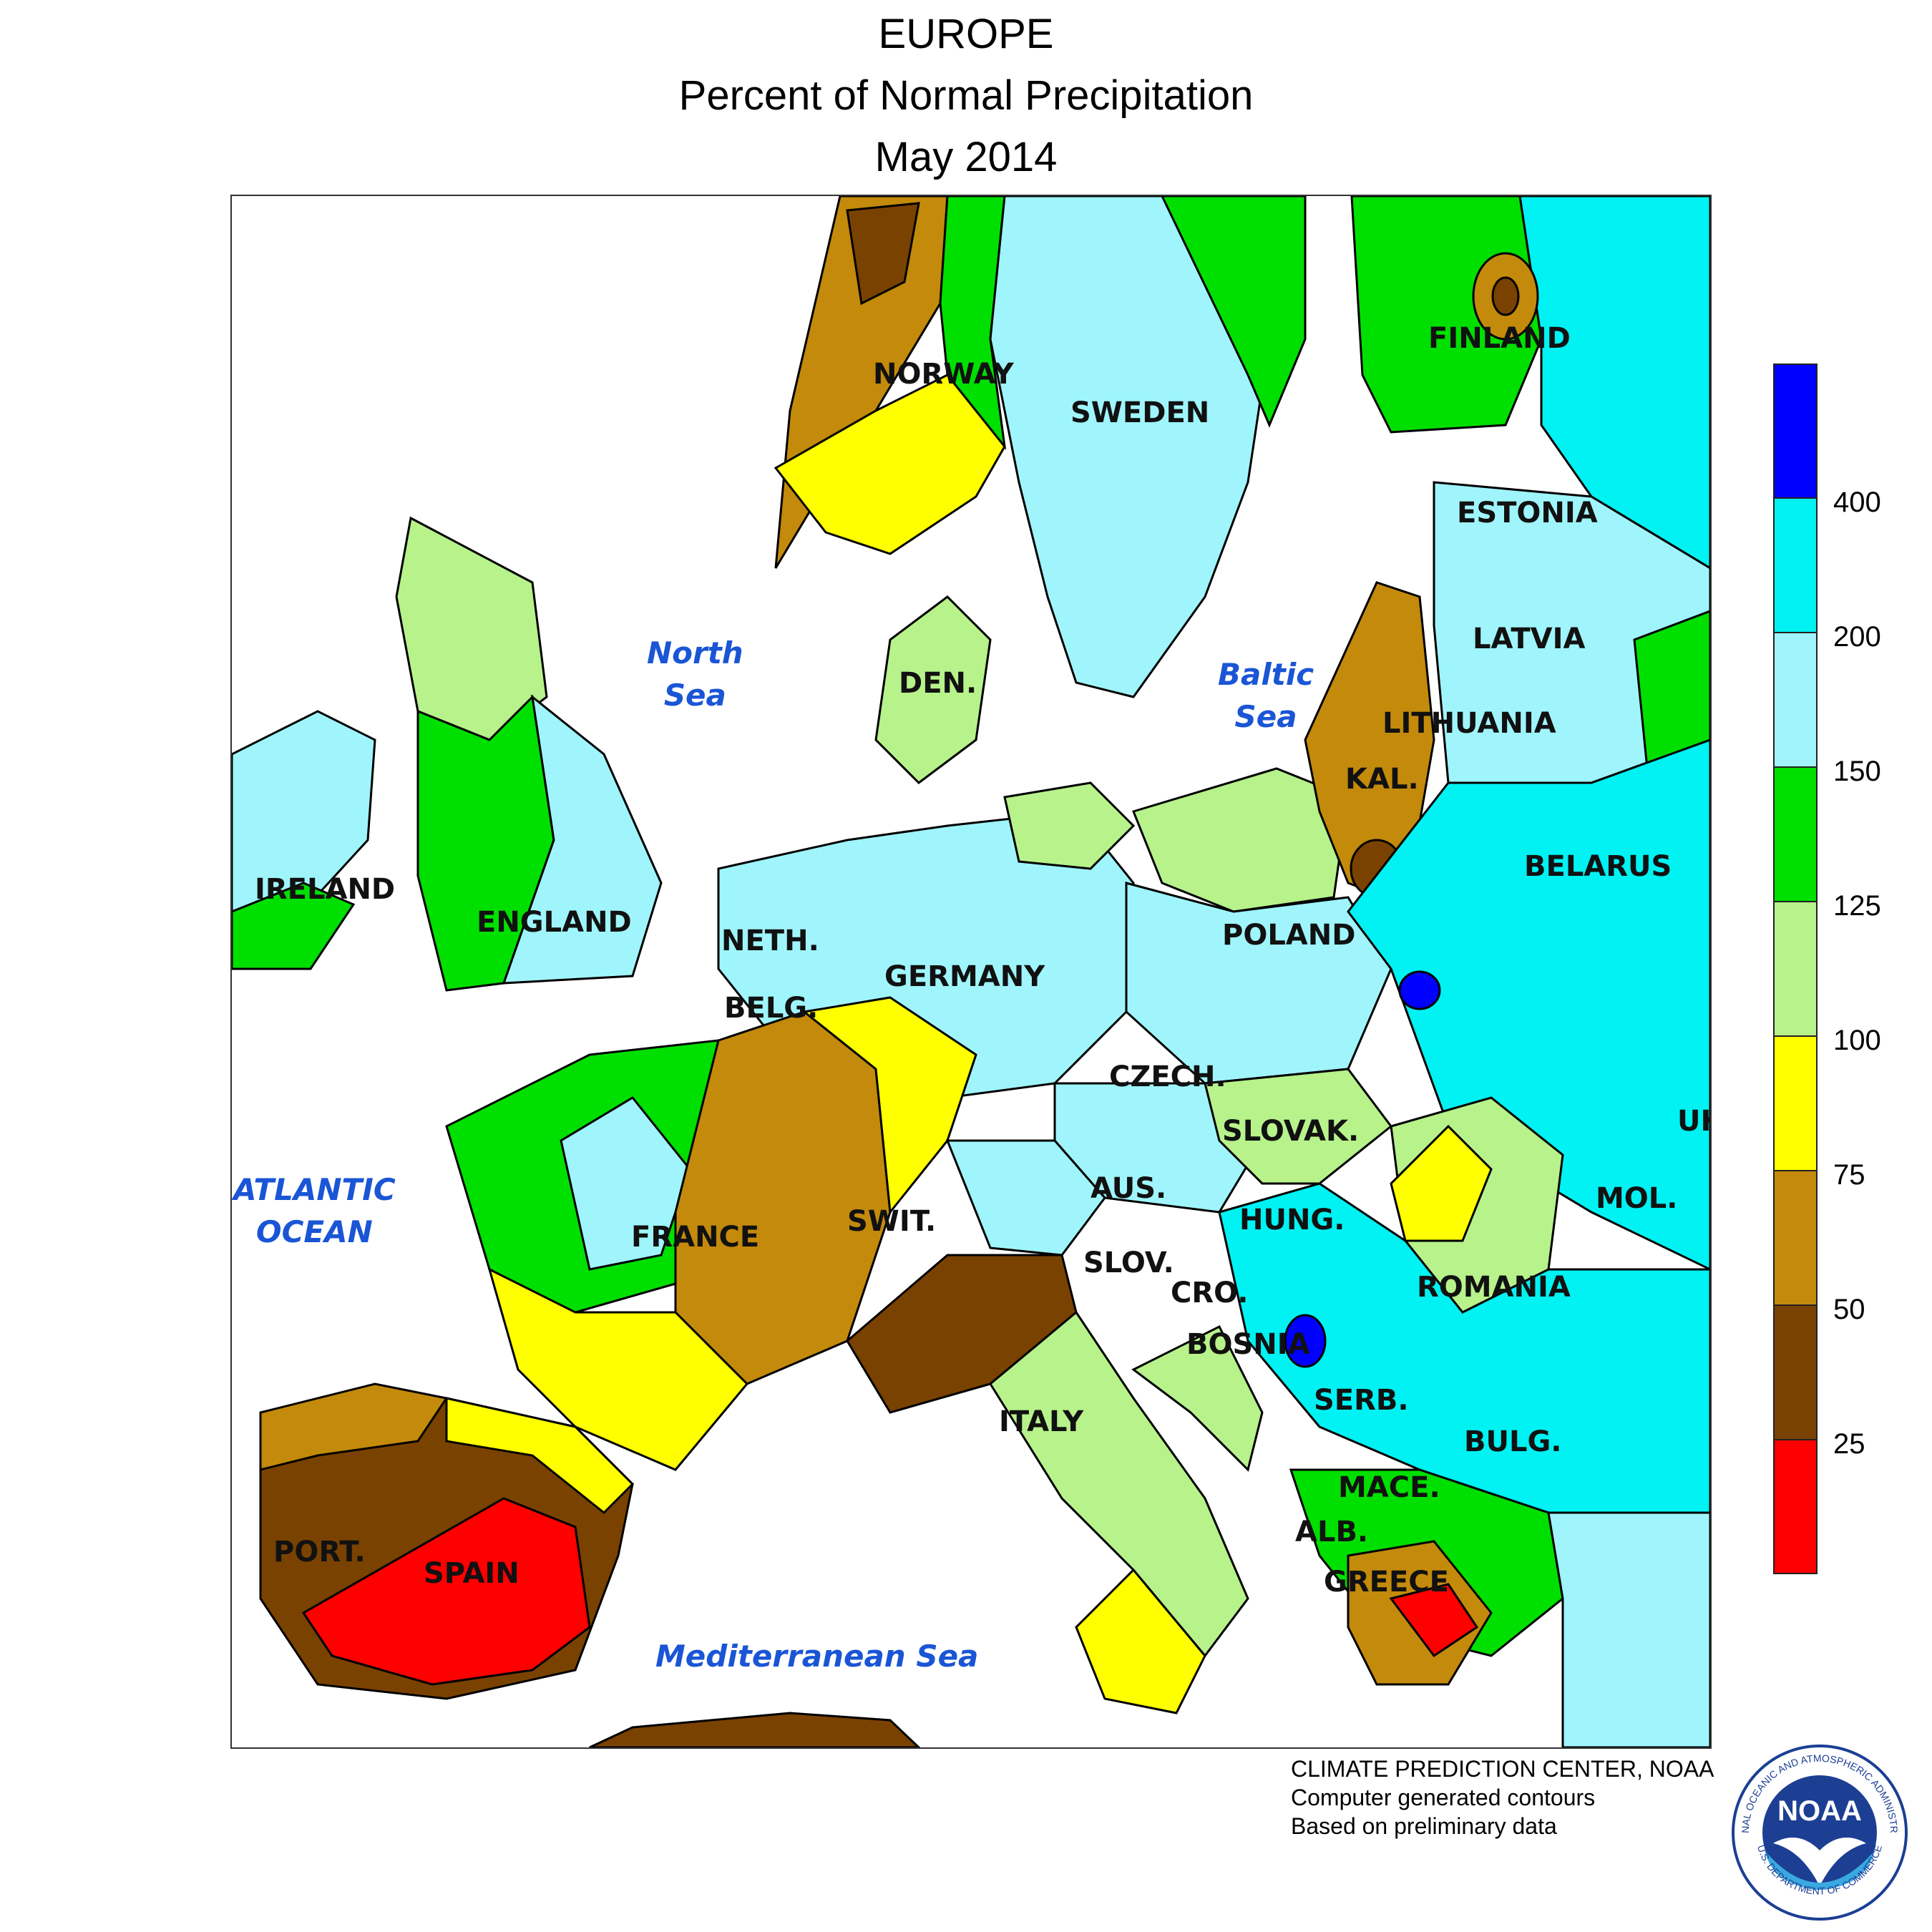  What do you see at coordinates (354, 1426) in the screenshot?
I see `region-iberia-north` at bounding box center [354, 1426].